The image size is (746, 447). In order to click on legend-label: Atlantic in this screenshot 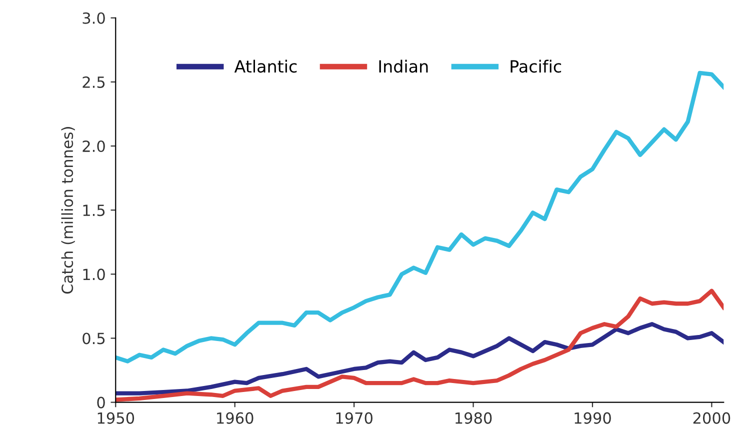, I will do `click(265, 66)`.